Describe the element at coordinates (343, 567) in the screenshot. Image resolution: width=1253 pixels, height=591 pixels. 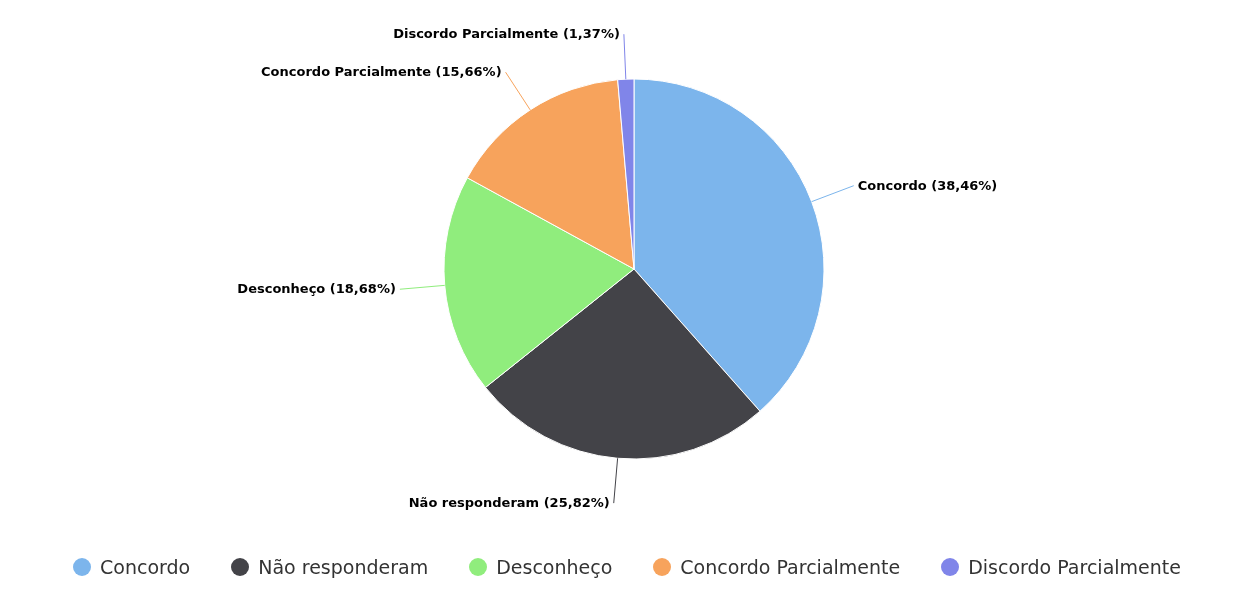
I see `legend-label: Não responderam` at that location.